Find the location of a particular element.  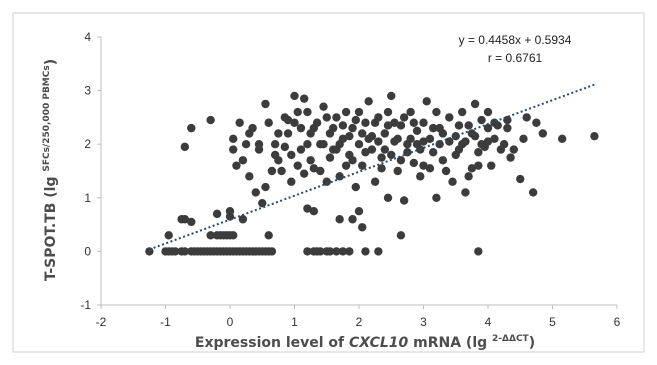

y-tick-label: 0 is located at coordinates (87, 251).